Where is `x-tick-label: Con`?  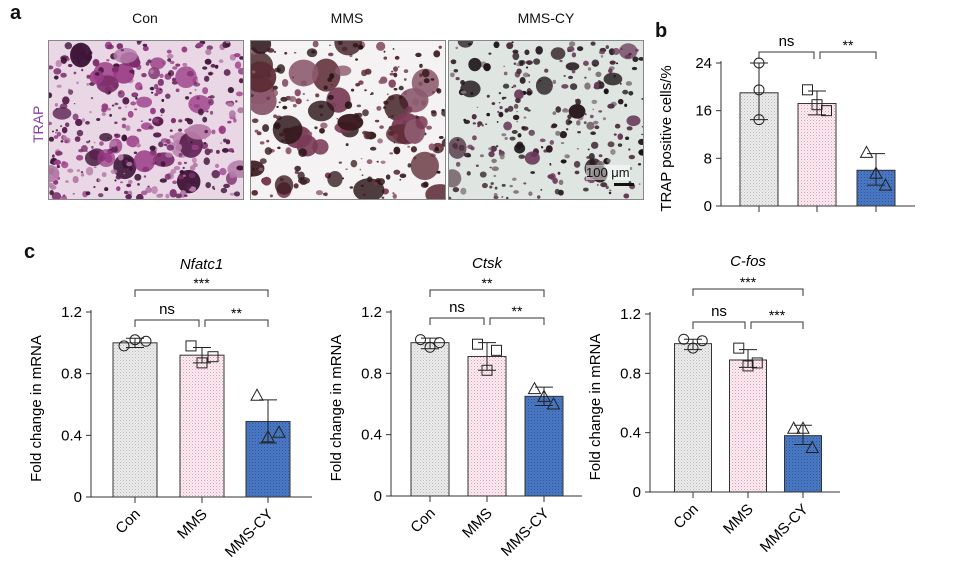
x-tick-label: Con is located at coordinates (127, 521).